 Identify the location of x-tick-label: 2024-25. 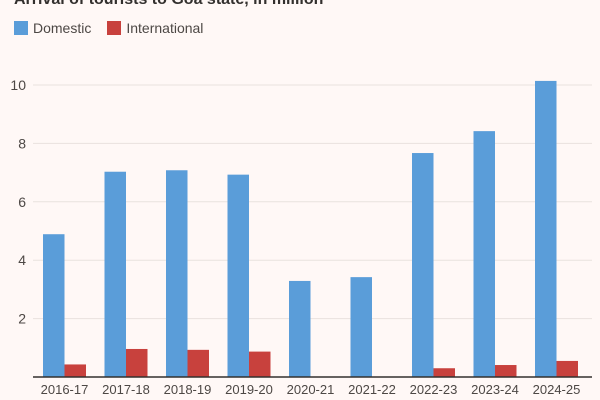
(557, 389).